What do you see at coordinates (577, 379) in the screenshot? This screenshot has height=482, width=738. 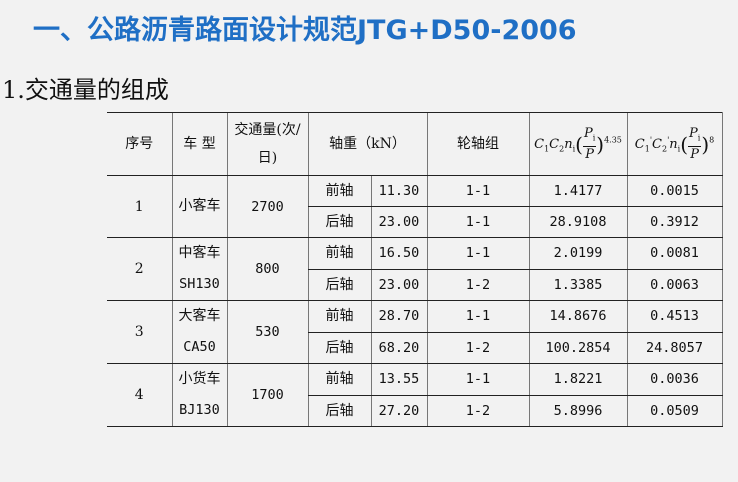 I see `cell-formula1-value: 1.8221` at bounding box center [577, 379].